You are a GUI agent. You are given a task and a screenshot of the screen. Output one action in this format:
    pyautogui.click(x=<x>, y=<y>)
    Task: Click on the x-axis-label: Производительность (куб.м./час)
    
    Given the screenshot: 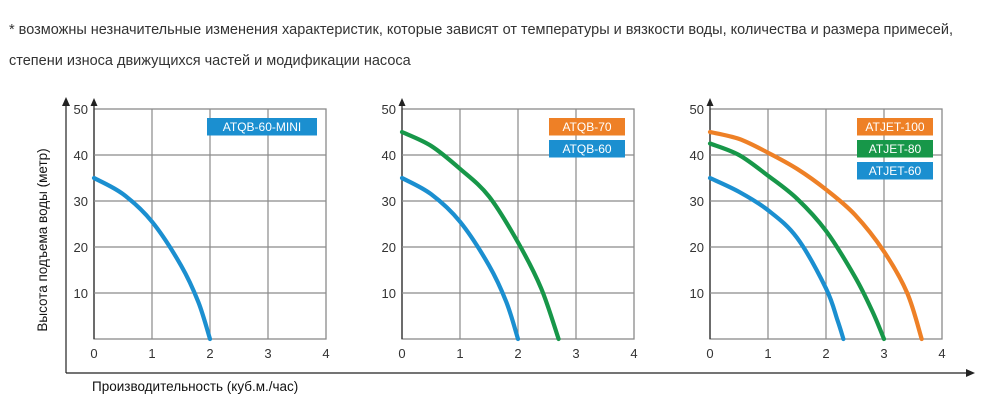 What is the action you would take?
    pyautogui.click(x=195, y=386)
    